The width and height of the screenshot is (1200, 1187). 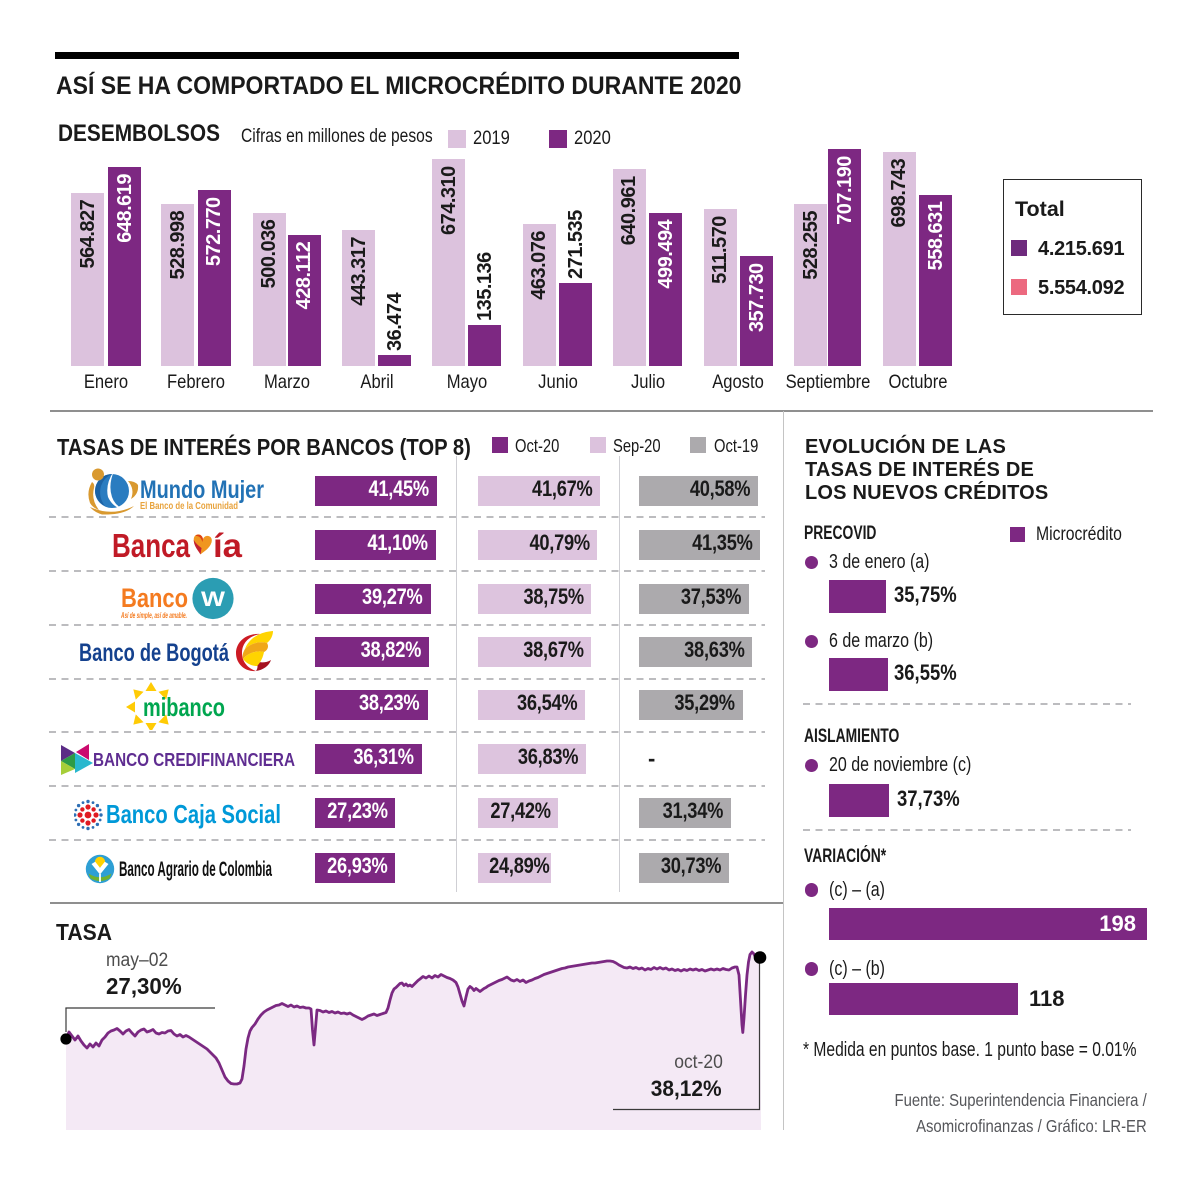 What do you see at coordinates (184, 707) in the screenshot?
I see `svg-text: mibanco` at bounding box center [184, 707].